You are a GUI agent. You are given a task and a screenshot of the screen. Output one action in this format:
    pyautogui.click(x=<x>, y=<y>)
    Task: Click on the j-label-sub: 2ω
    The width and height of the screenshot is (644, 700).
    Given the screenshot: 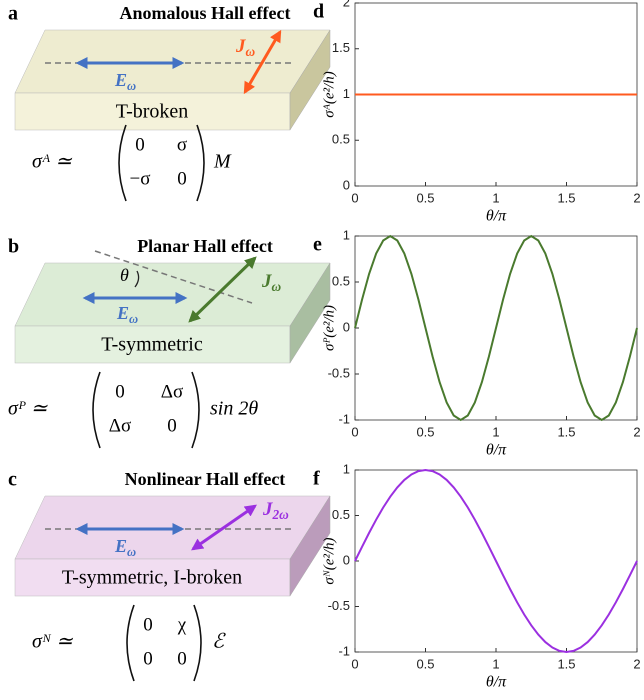 What is the action you would take?
    pyautogui.click(x=281, y=514)
    